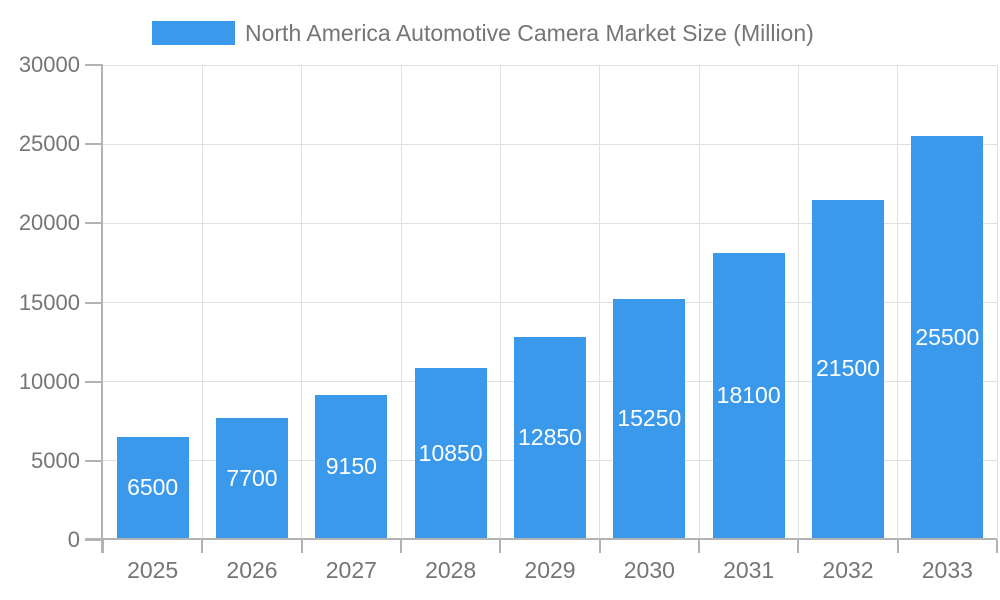 The width and height of the screenshot is (1000, 600). What do you see at coordinates (451, 570) in the screenshot?
I see `x-axis-tick-label: 2028` at bounding box center [451, 570].